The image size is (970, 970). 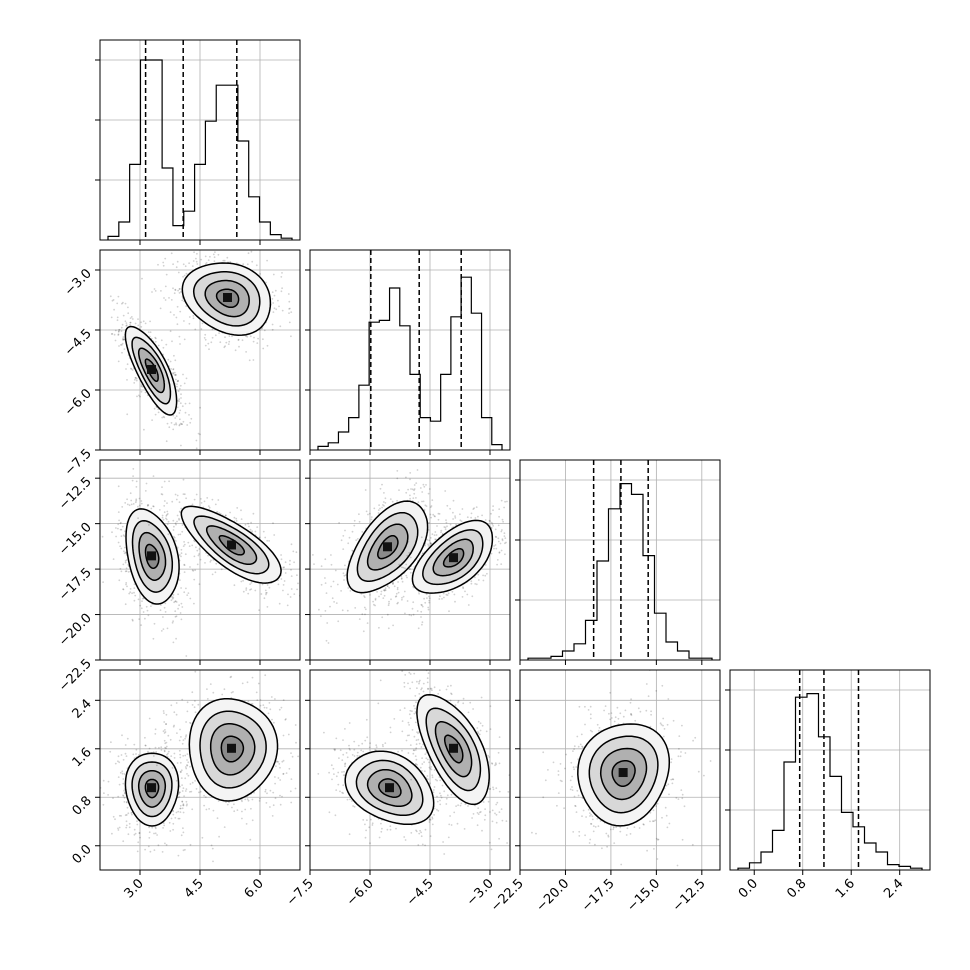 I want to click on density-content, so click(x=202, y=562).